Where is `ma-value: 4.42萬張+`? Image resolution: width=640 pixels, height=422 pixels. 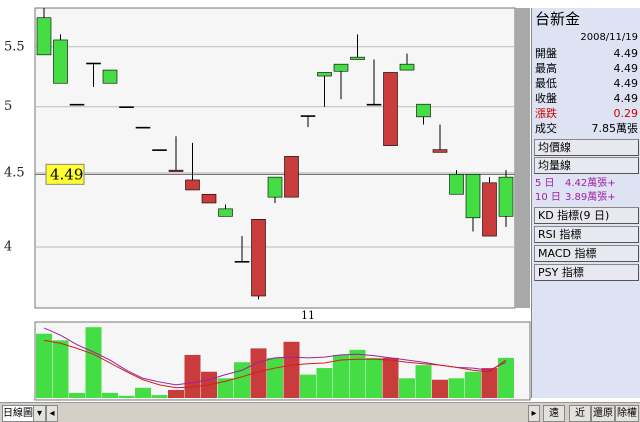
ma-value: 4.42萬張+ is located at coordinates (590, 183).